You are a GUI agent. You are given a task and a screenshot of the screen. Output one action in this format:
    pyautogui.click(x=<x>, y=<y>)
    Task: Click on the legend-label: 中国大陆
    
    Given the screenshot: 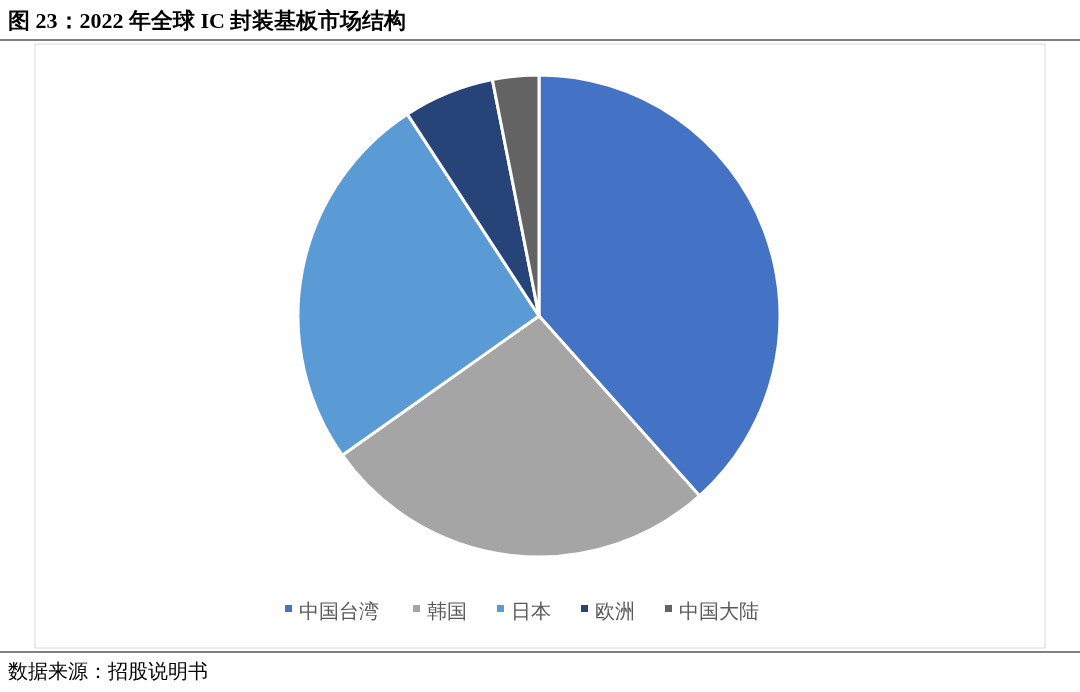 What is the action you would take?
    pyautogui.click(x=719, y=611)
    